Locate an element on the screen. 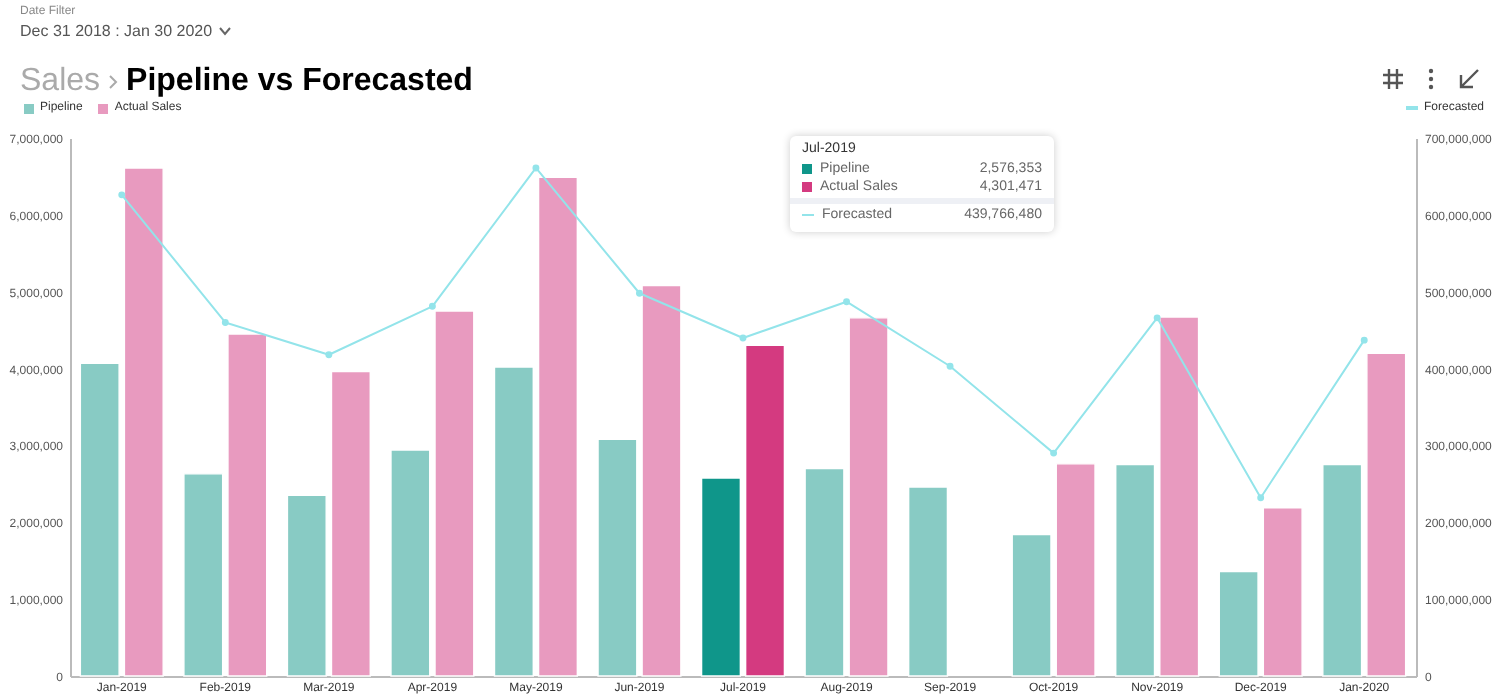 This screenshot has width=1500, height=700. chart-subtitle: Sales is located at coordinates (60, 82).